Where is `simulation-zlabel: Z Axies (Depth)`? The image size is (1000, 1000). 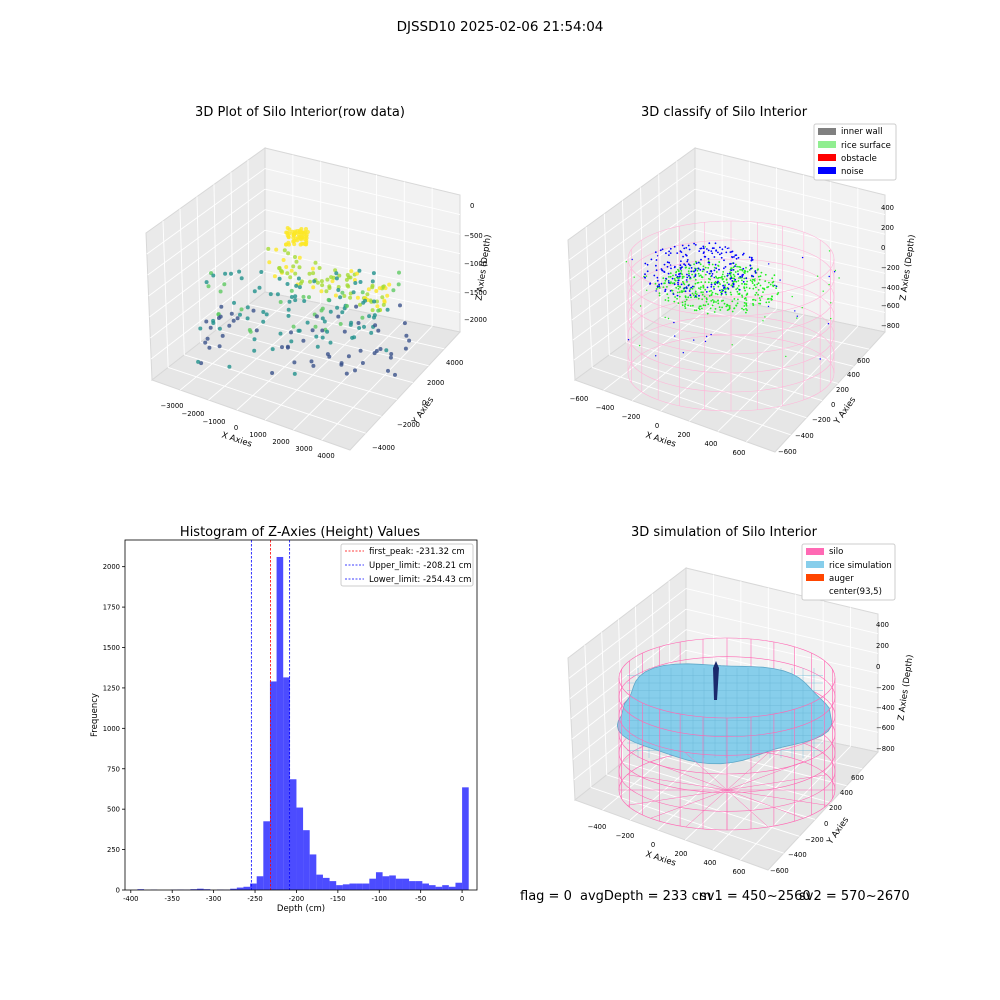
simulation-zlabel: Z Axies (Depth) is located at coordinates (905, 687).